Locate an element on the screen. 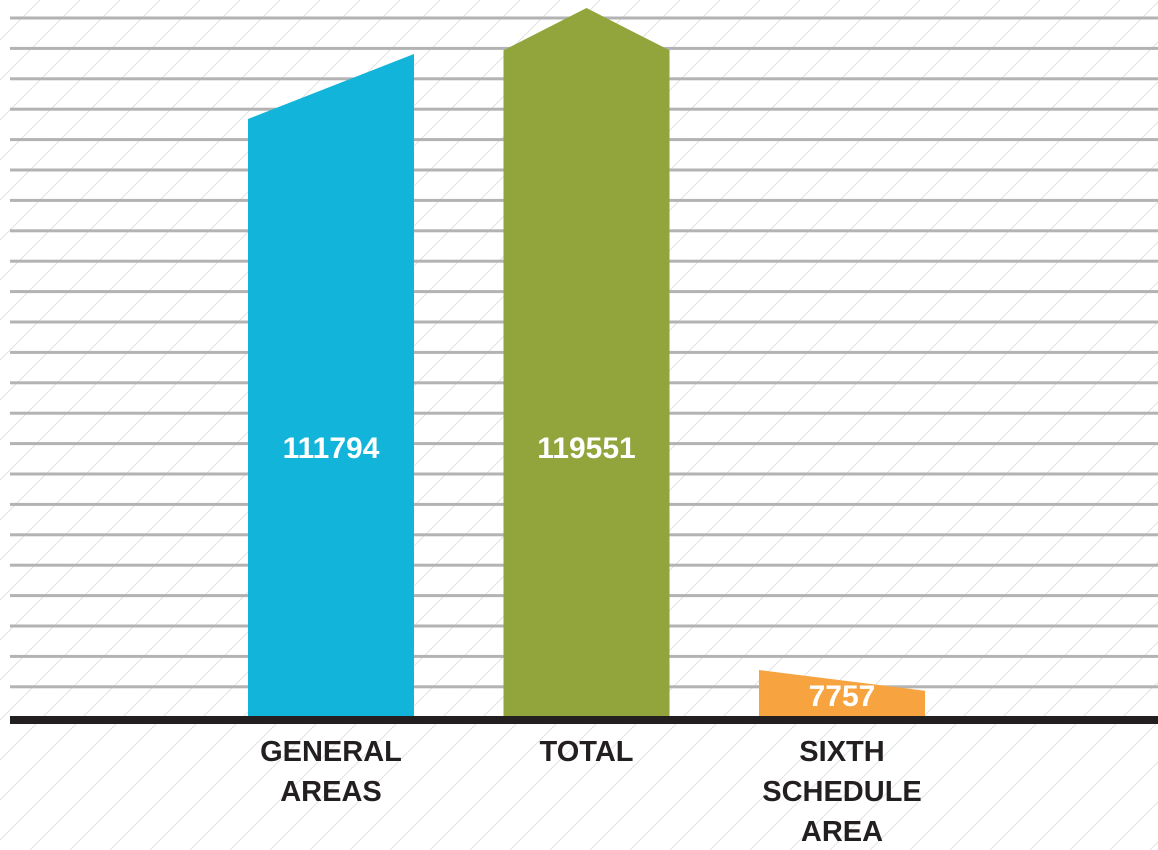  category-label: TOTAL is located at coordinates (586, 752).